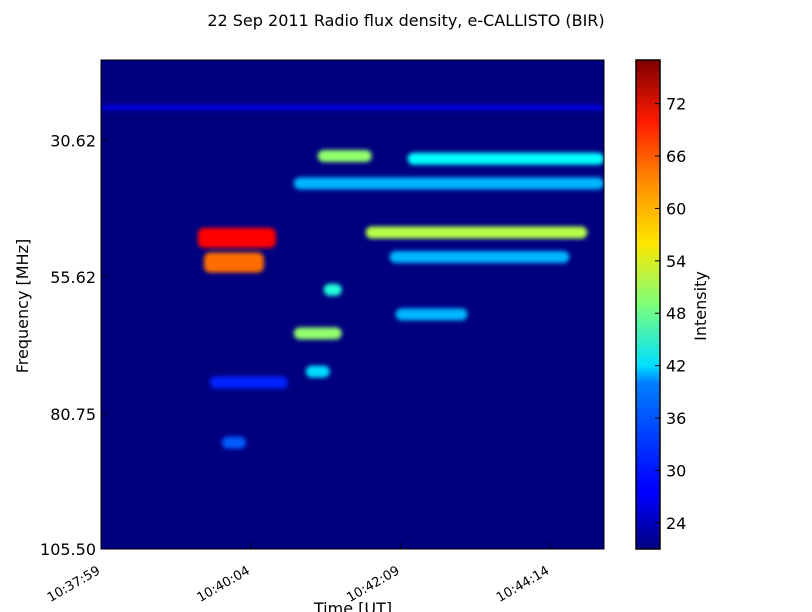 The width and height of the screenshot is (812, 612). What do you see at coordinates (676, 523) in the screenshot?
I see `colorbar-tick-label: 24` at bounding box center [676, 523].